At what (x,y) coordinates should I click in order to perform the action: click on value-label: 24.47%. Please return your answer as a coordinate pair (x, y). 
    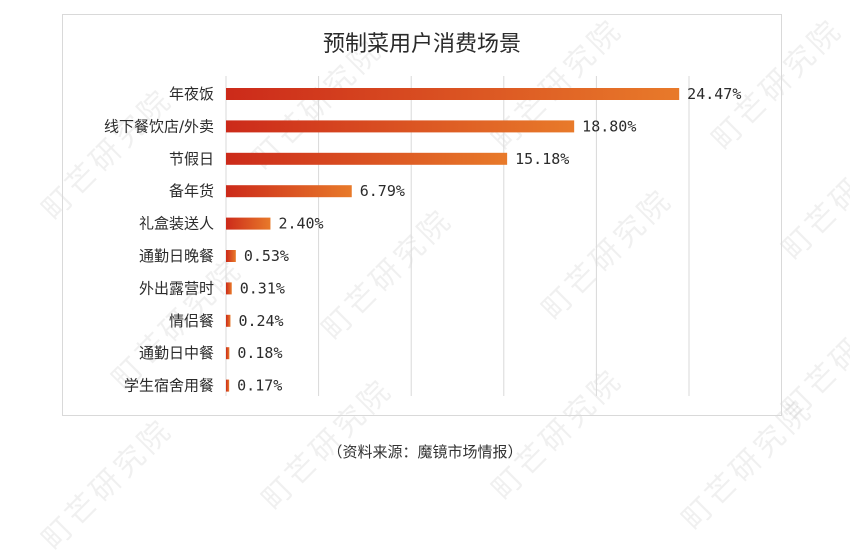
    Looking at the image, I should click on (714, 94).